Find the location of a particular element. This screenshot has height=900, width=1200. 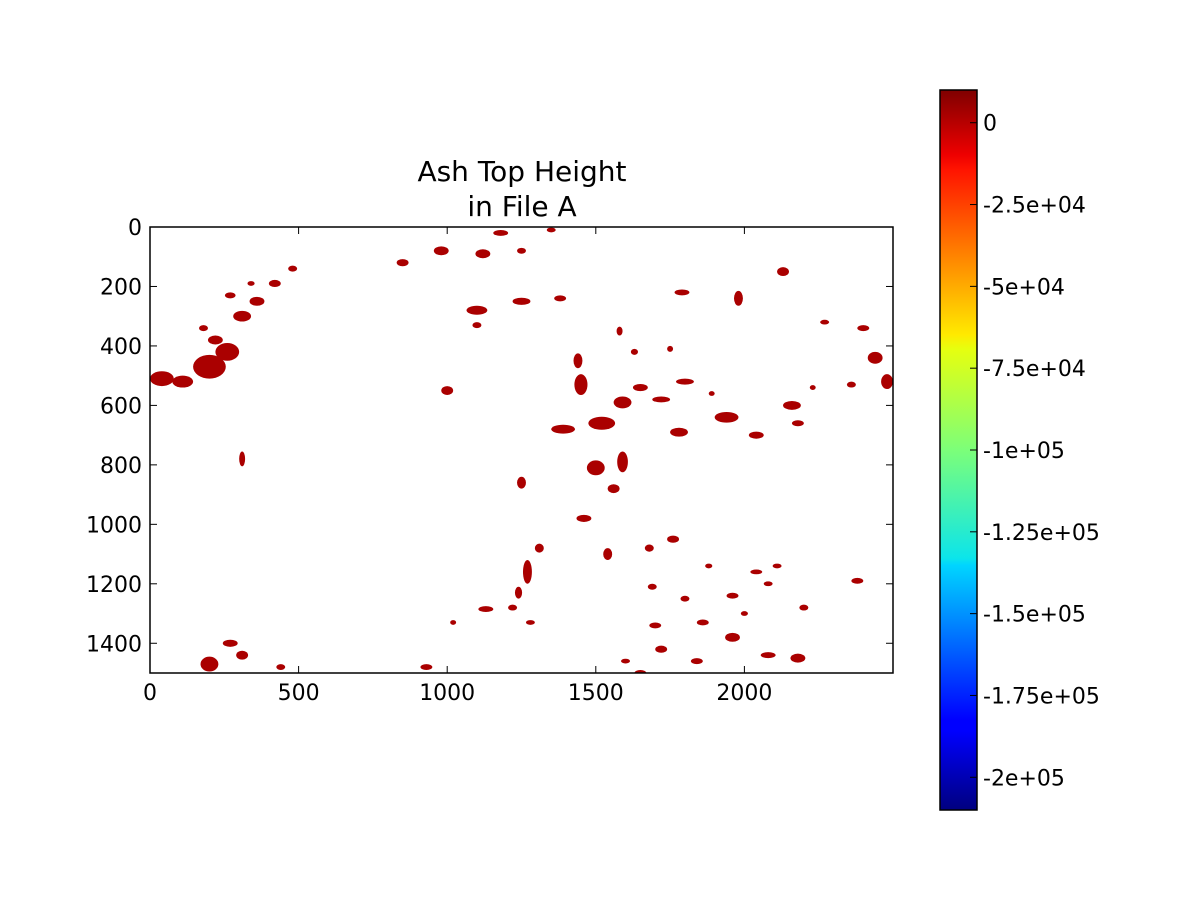

y-tick-label: 1200 is located at coordinates (114, 585).